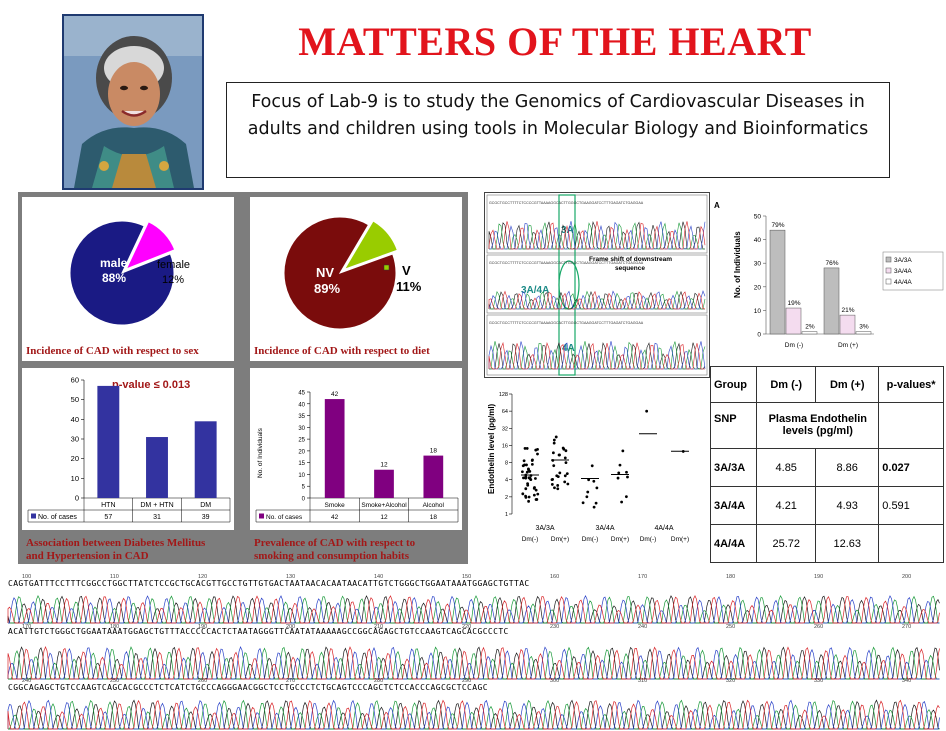 Image resolution: width=946 pixels, height=731 pixels. I want to click on diet-pie-chart: NV 89% V 11%, so click(352, 273).